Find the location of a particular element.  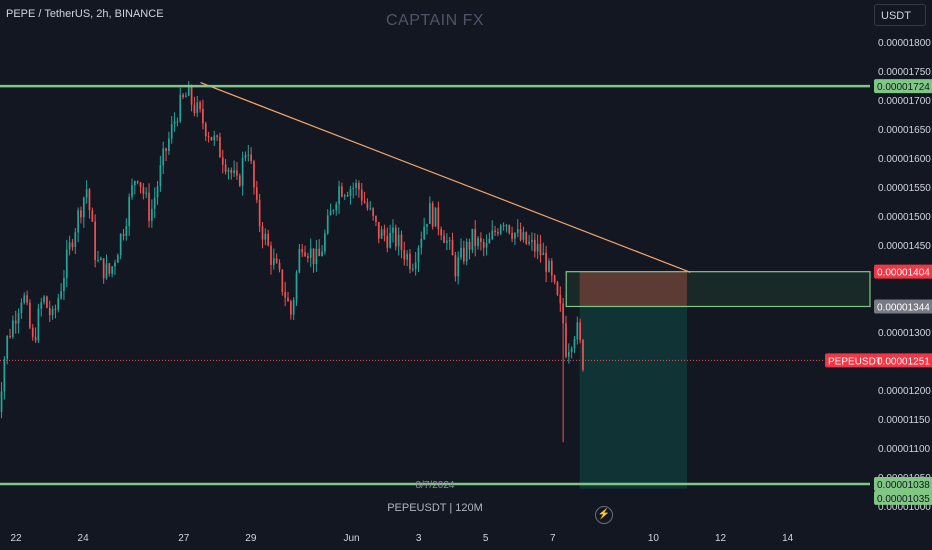

stop-price-label-bg is located at coordinates (903, 271).